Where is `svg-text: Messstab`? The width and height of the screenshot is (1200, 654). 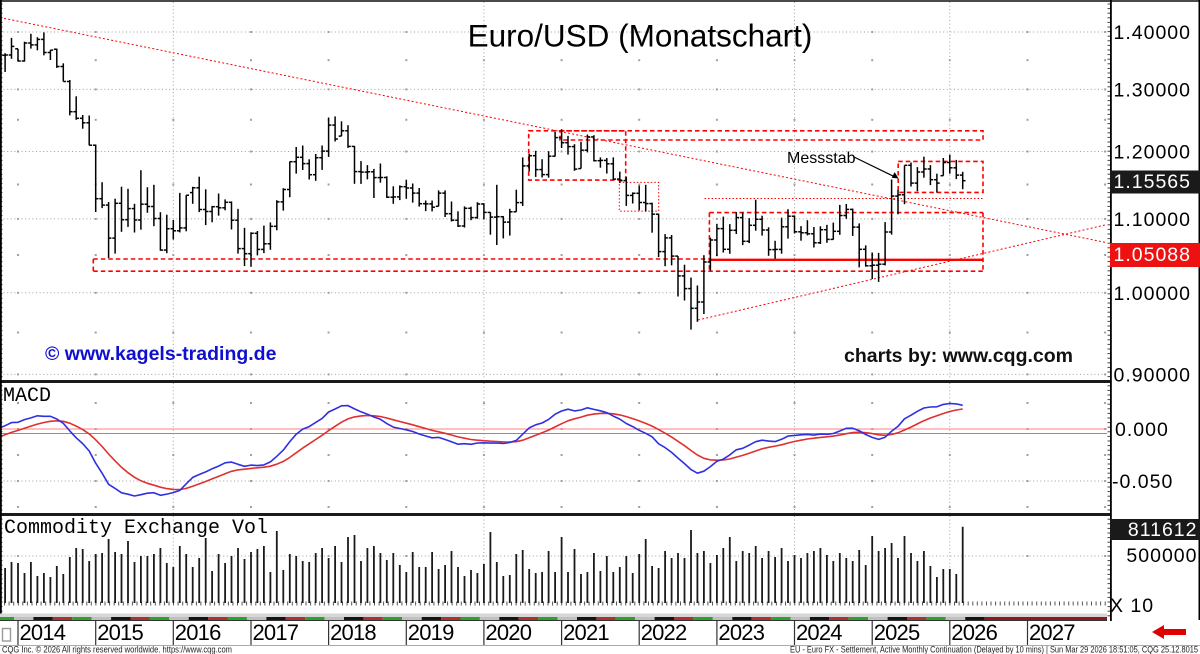 svg-text: Messstab is located at coordinates (821, 158).